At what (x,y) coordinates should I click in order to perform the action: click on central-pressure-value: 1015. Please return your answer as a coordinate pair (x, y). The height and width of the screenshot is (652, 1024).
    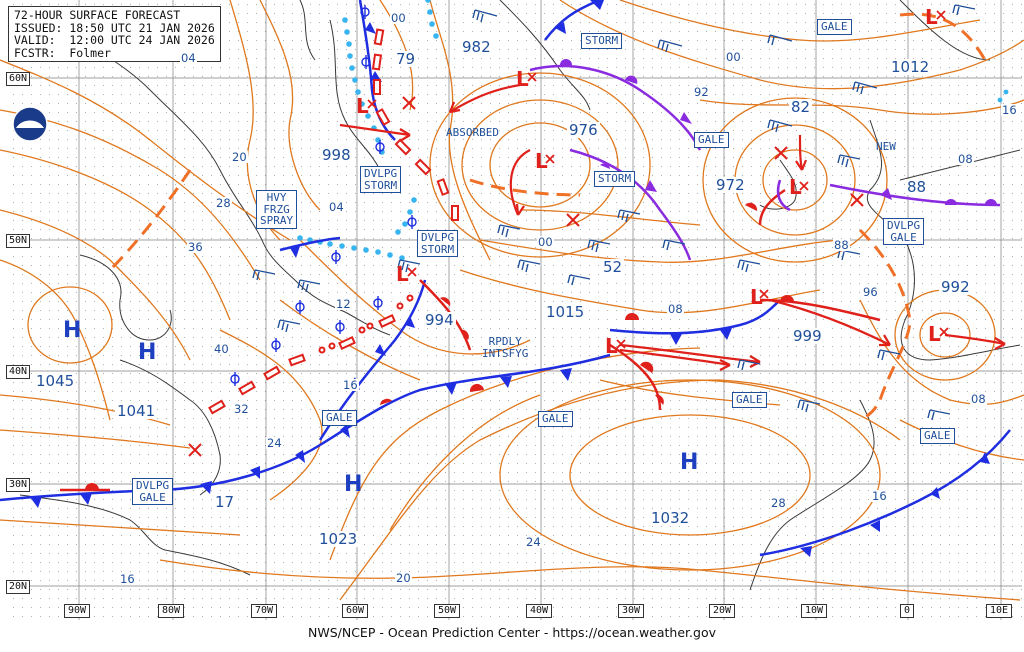
    Looking at the image, I should click on (565, 312).